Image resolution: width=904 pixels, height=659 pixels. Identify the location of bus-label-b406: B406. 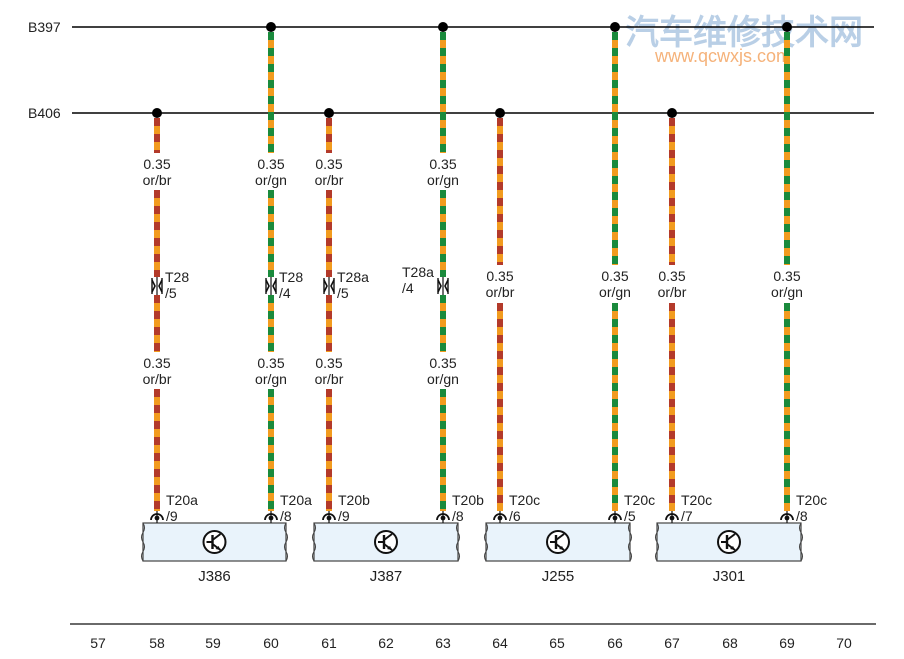
(44, 113).